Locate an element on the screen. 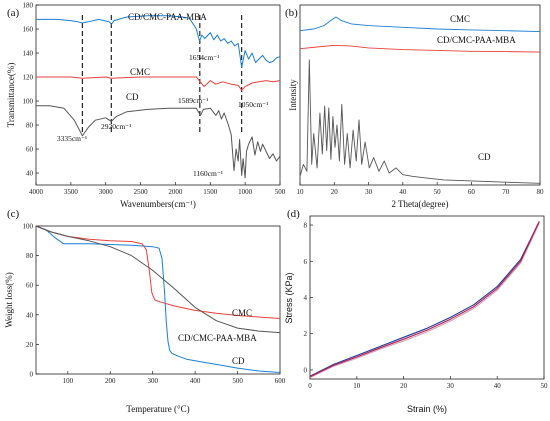  annot-1050: 1050cm⁻¹ is located at coordinates (253, 104).